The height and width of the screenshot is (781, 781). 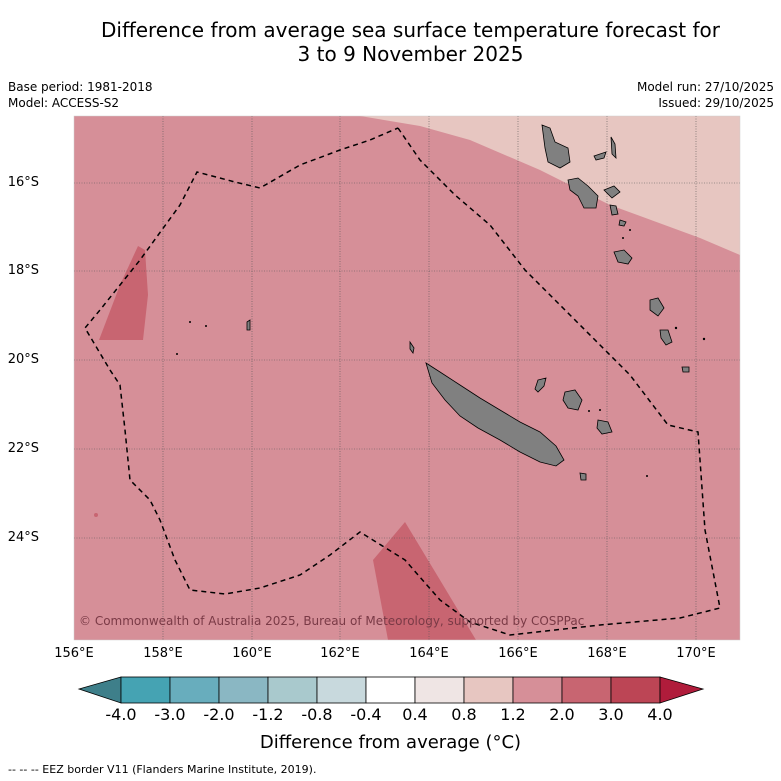 What do you see at coordinates (622, 223) in the screenshot?
I see `shepherd-islands` at bounding box center [622, 223].